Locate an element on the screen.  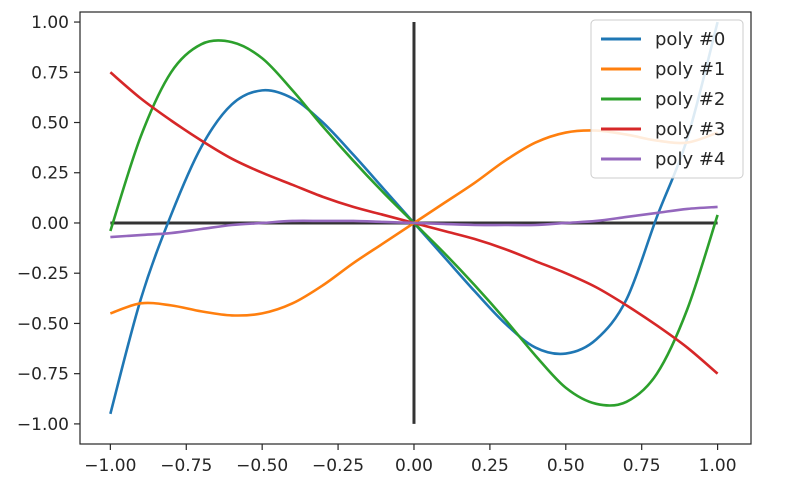
x-tick-label: 0.25 is located at coordinates (490, 466).